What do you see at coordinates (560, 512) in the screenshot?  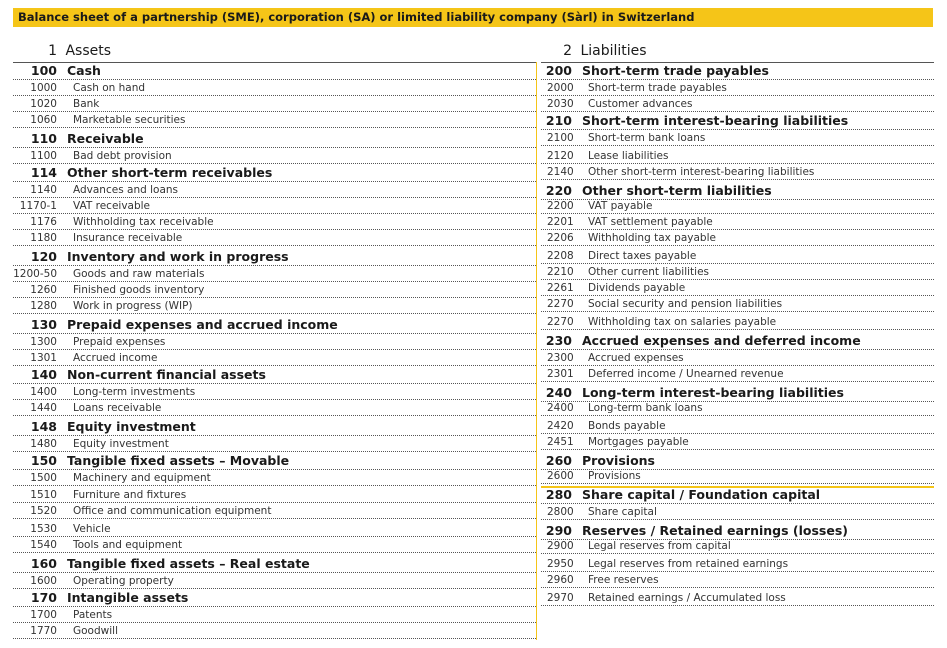 I see `account-code: 2800` at bounding box center [560, 512].